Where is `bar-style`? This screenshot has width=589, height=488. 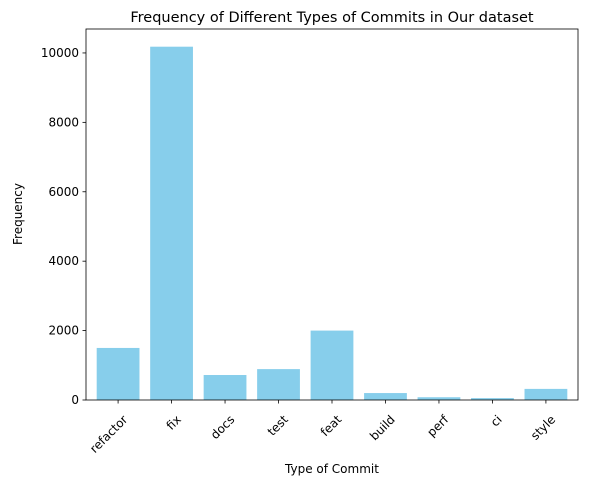
bar-style is located at coordinates (546, 394).